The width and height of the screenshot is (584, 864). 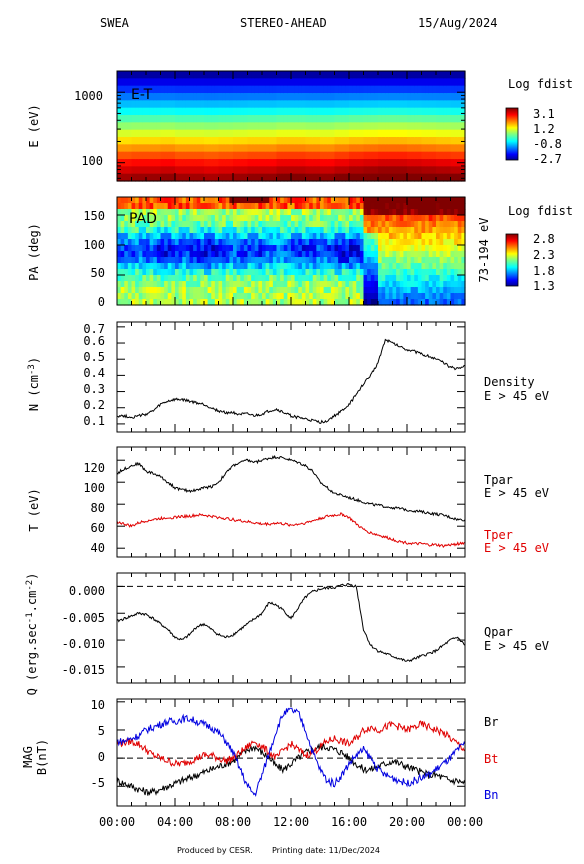 What do you see at coordinates (88, 96) in the screenshot?
I see `e-tick-1000: 1000` at bounding box center [88, 96].